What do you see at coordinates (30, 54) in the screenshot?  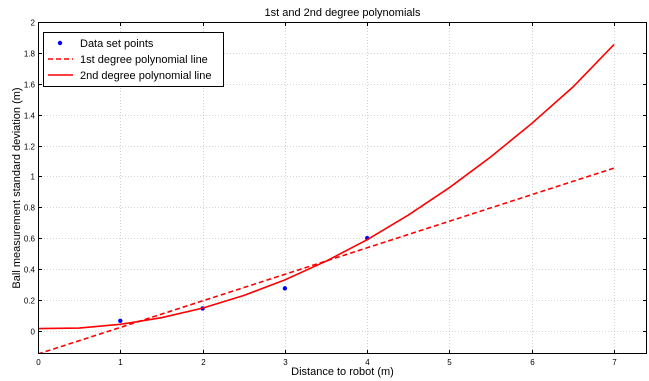 I see `y-tick-label: 1.8` at bounding box center [30, 54].